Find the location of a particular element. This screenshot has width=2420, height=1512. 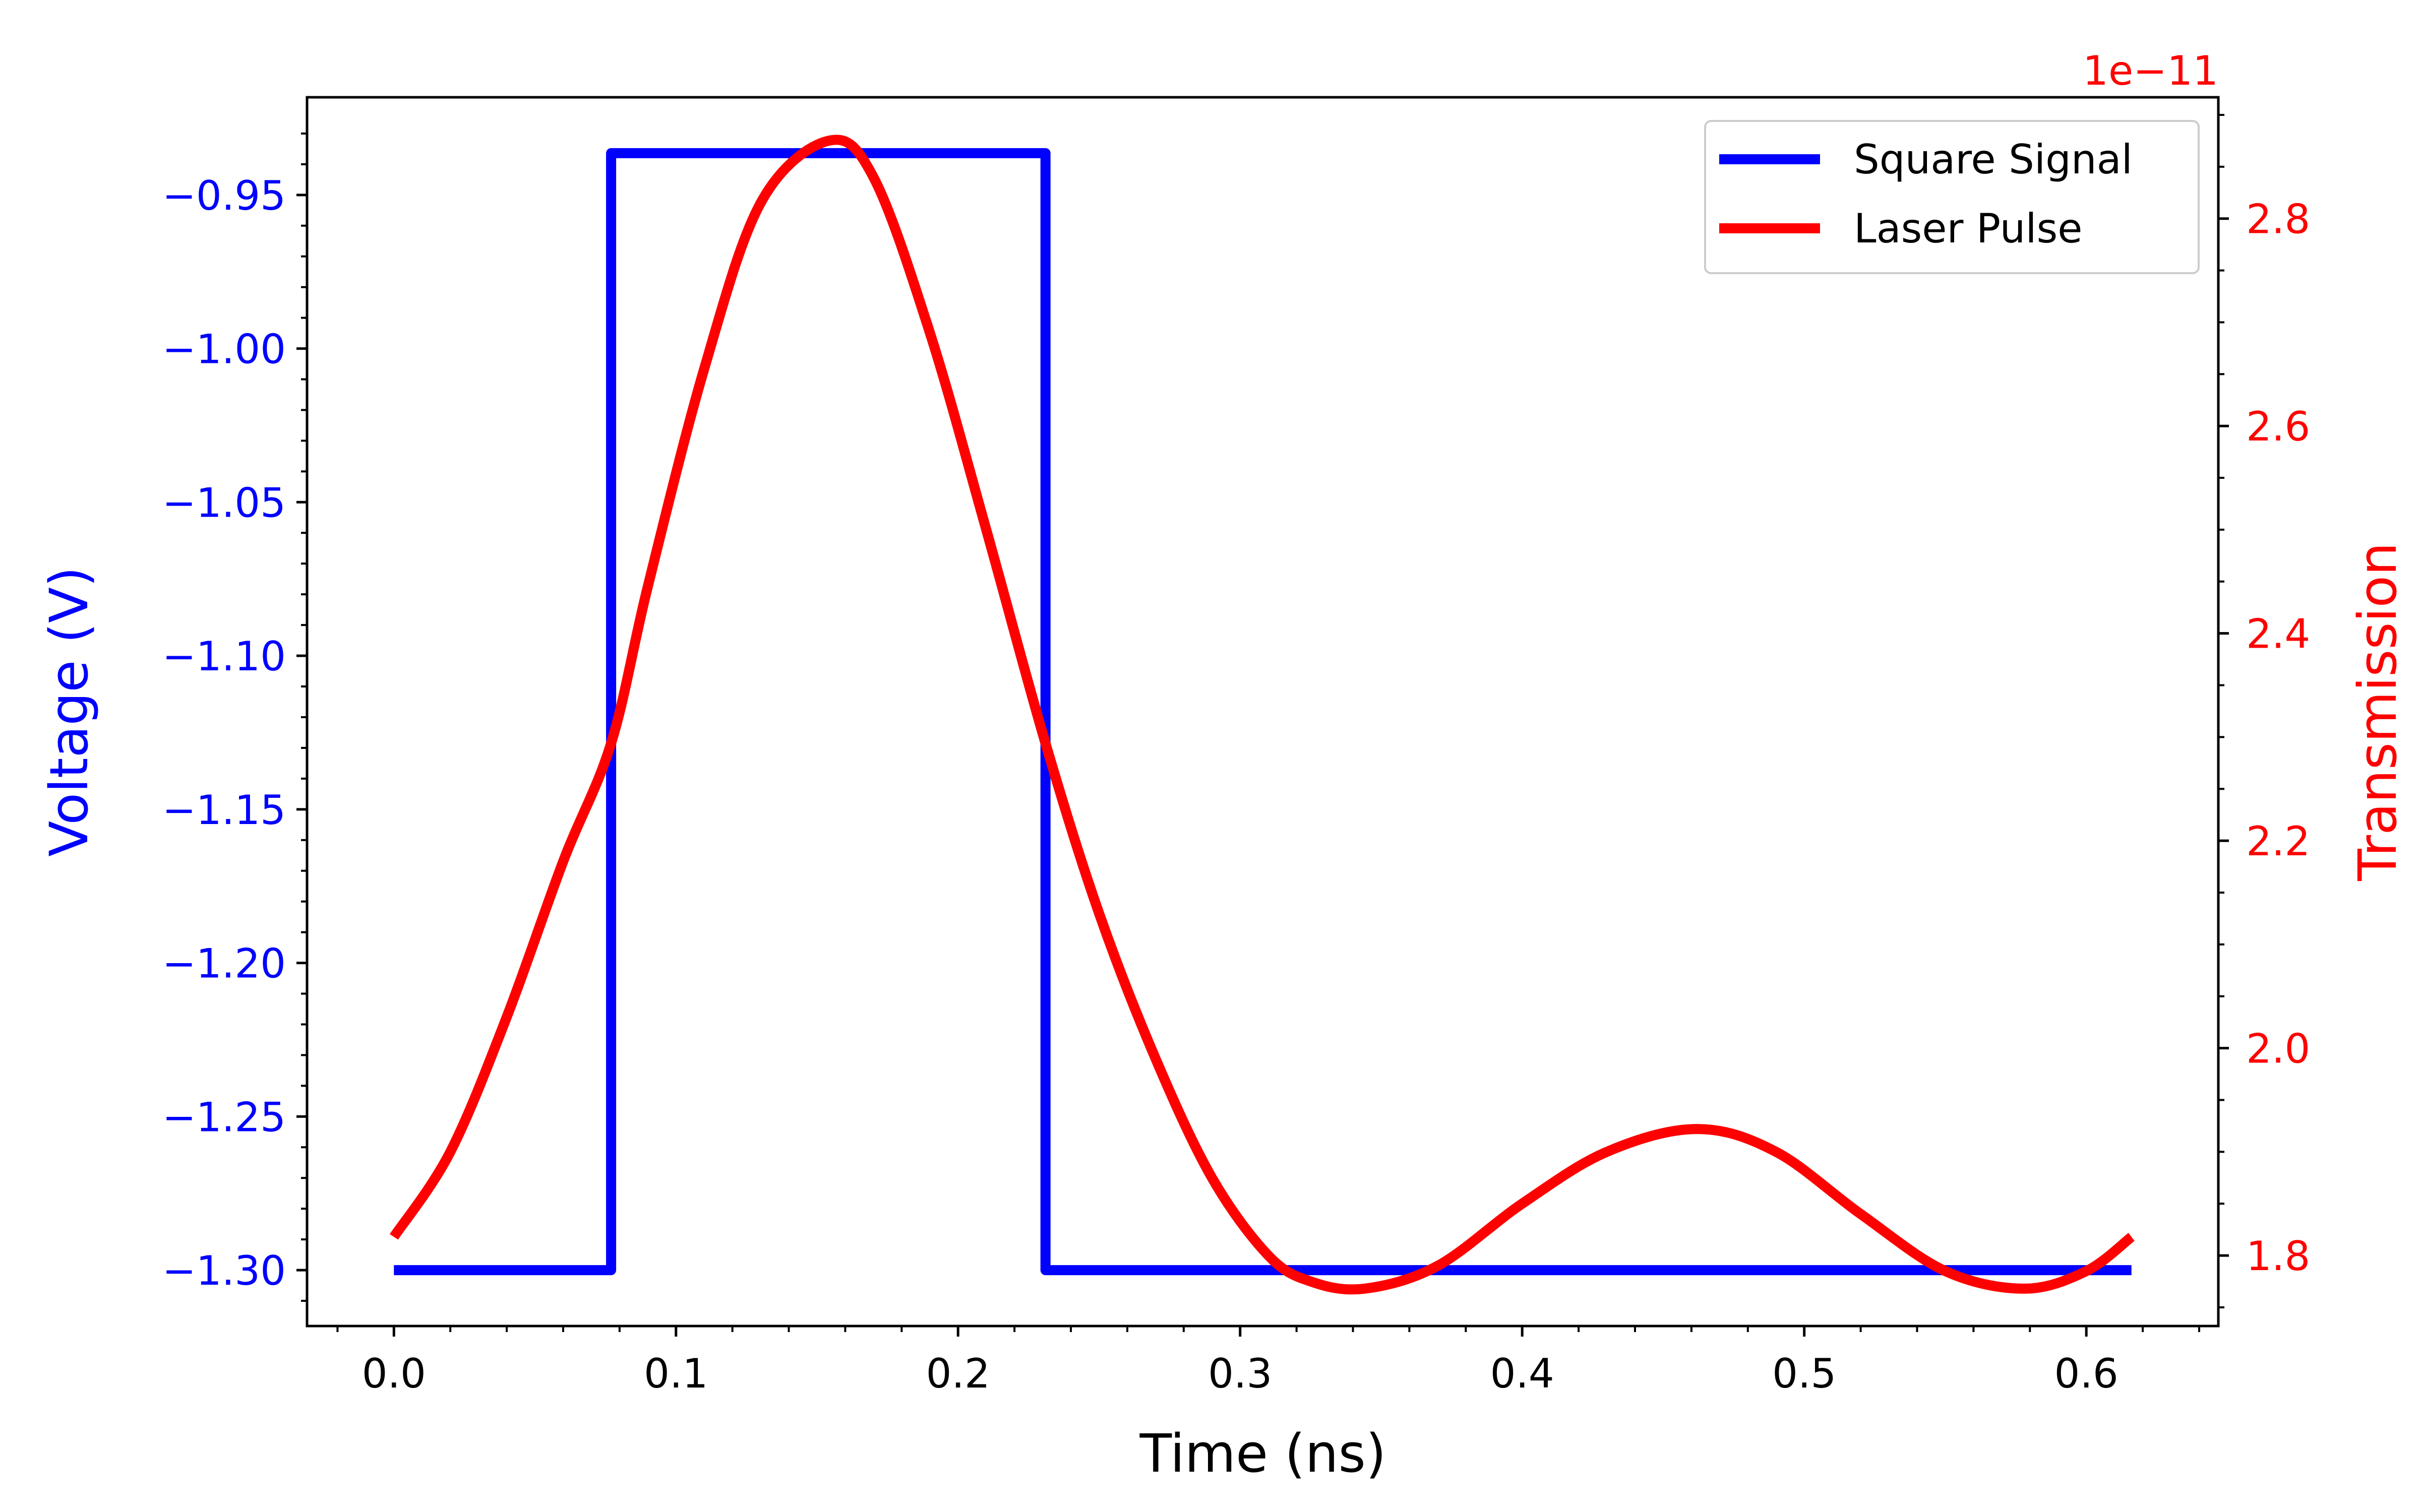

y-left-tick-label: −1.00 is located at coordinates (224, 349).